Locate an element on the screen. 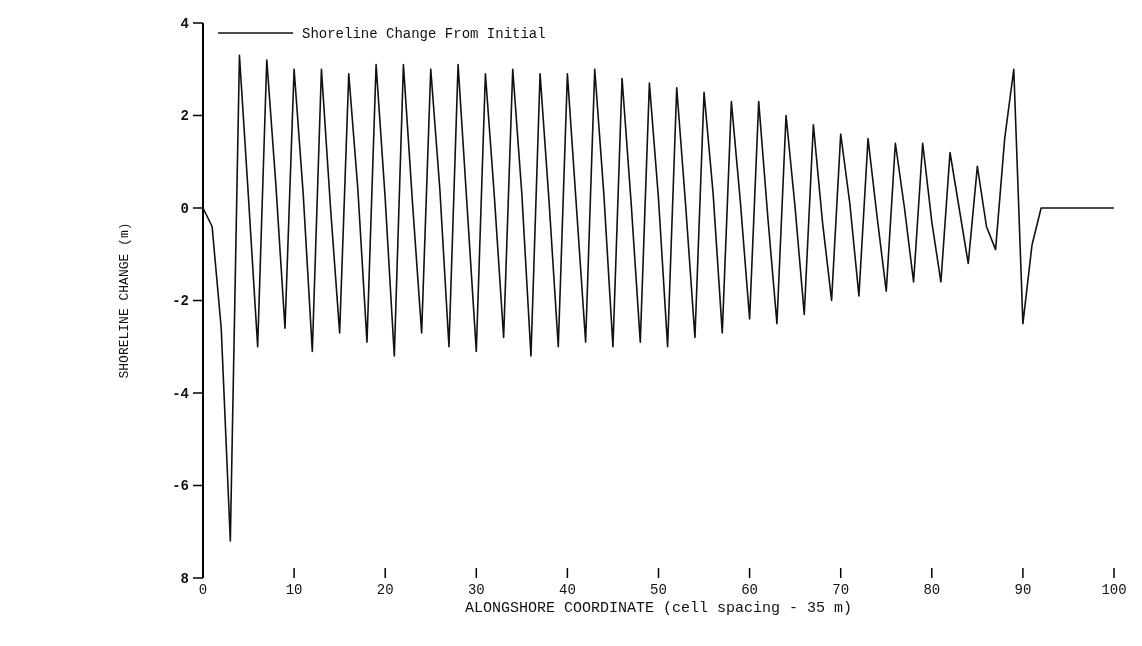 The width and height of the screenshot is (1142, 646). y-tick-label: -2 is located at coordinates (180, 301).